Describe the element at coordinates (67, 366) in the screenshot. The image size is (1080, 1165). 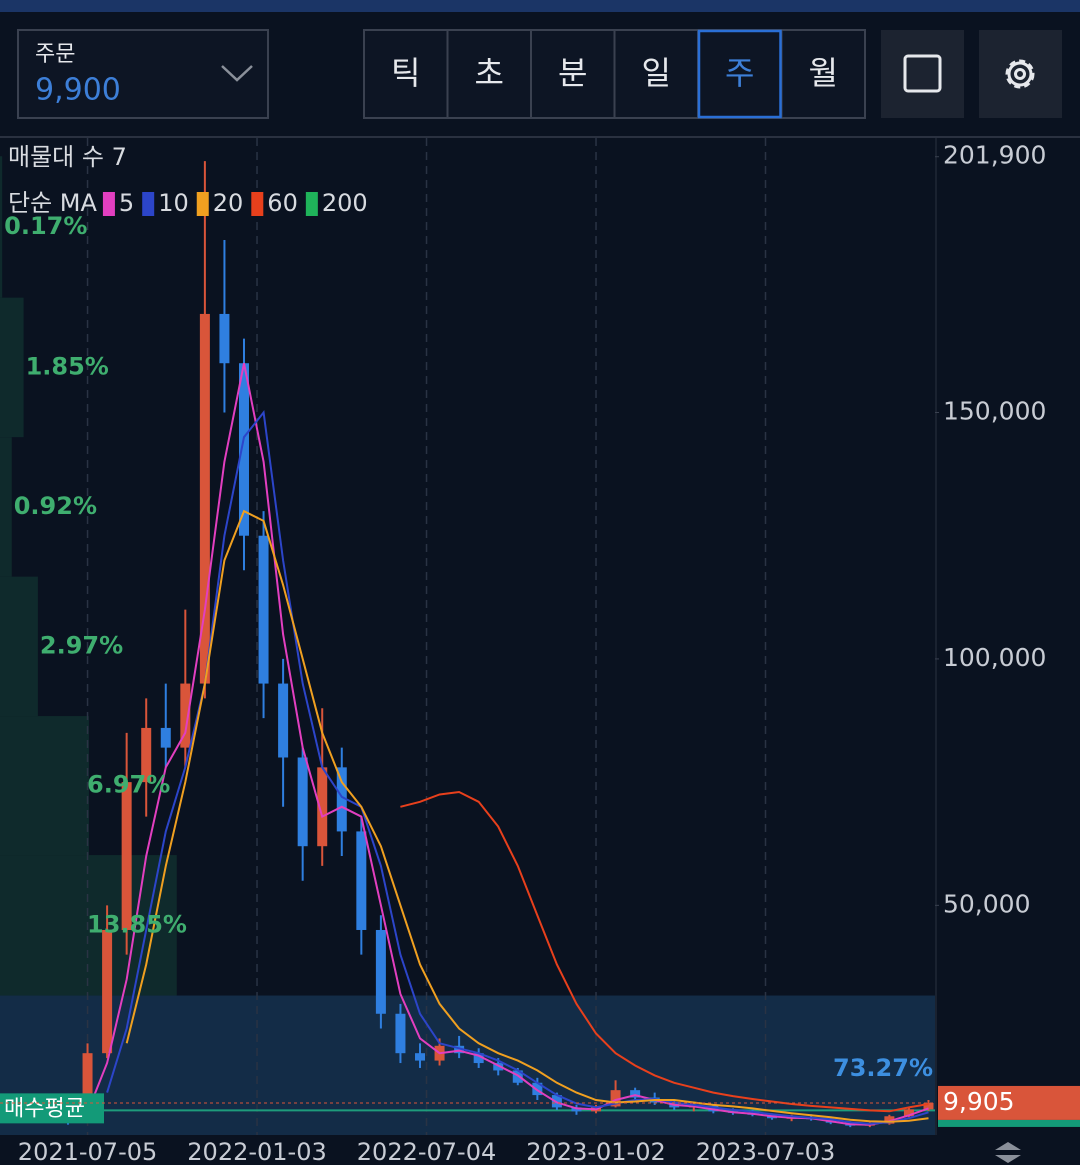
I see `profile-label: 1.85%` at that location.